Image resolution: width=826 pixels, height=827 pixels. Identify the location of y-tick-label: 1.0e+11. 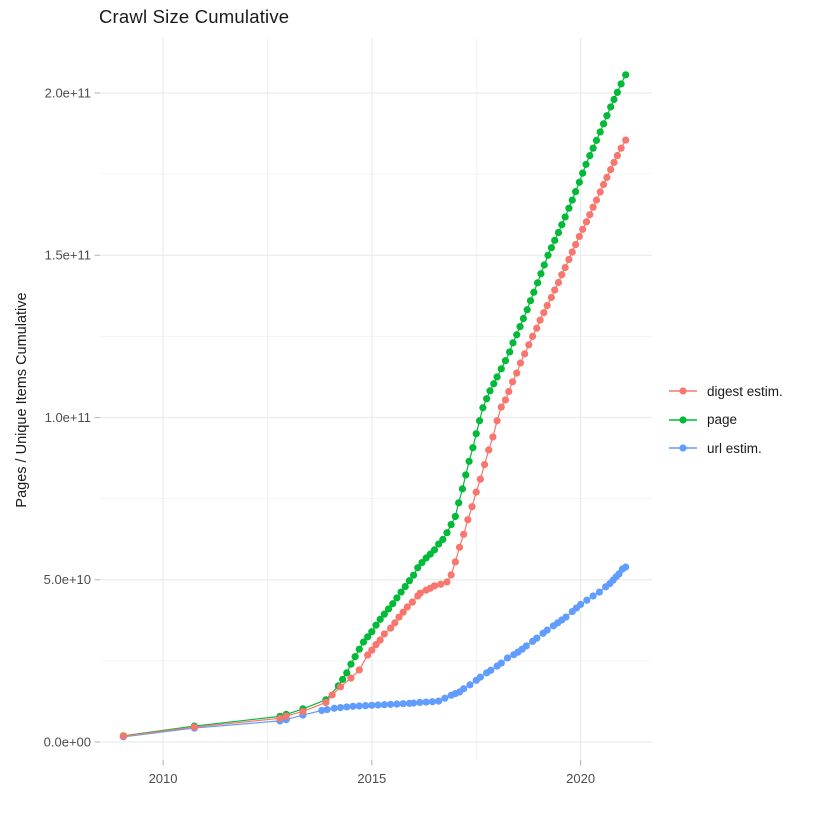
(68, 417).